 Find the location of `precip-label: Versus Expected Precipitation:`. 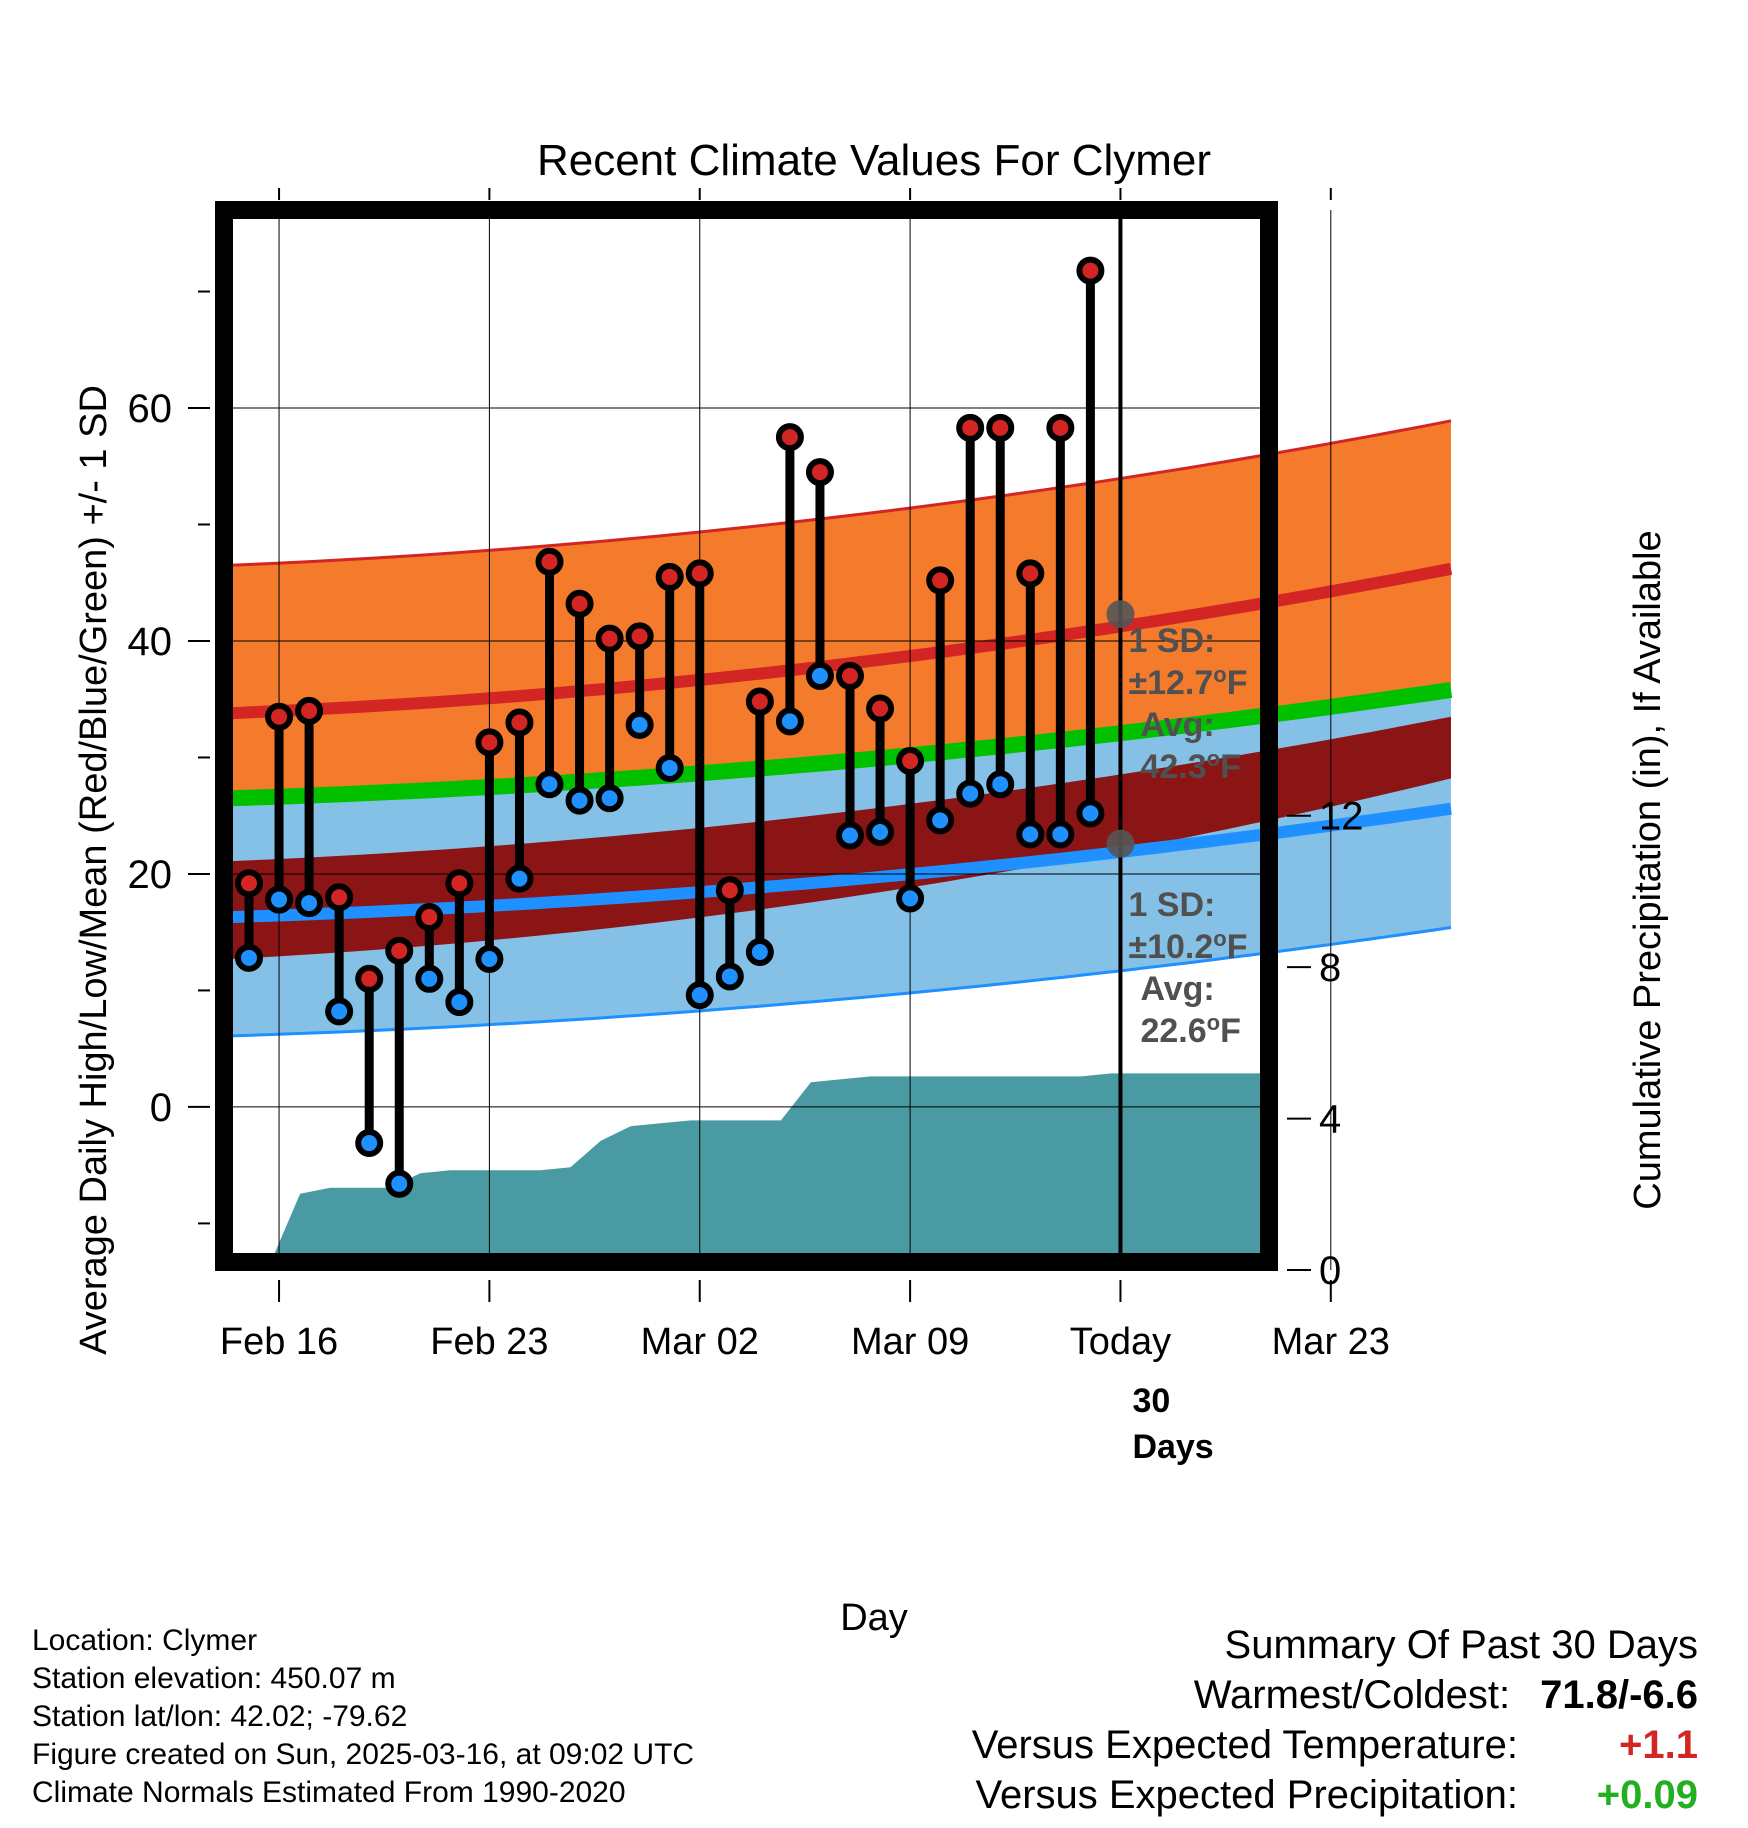

precip-label: Versus Expected Precipitation: is located at coordinates (1246, 1795).